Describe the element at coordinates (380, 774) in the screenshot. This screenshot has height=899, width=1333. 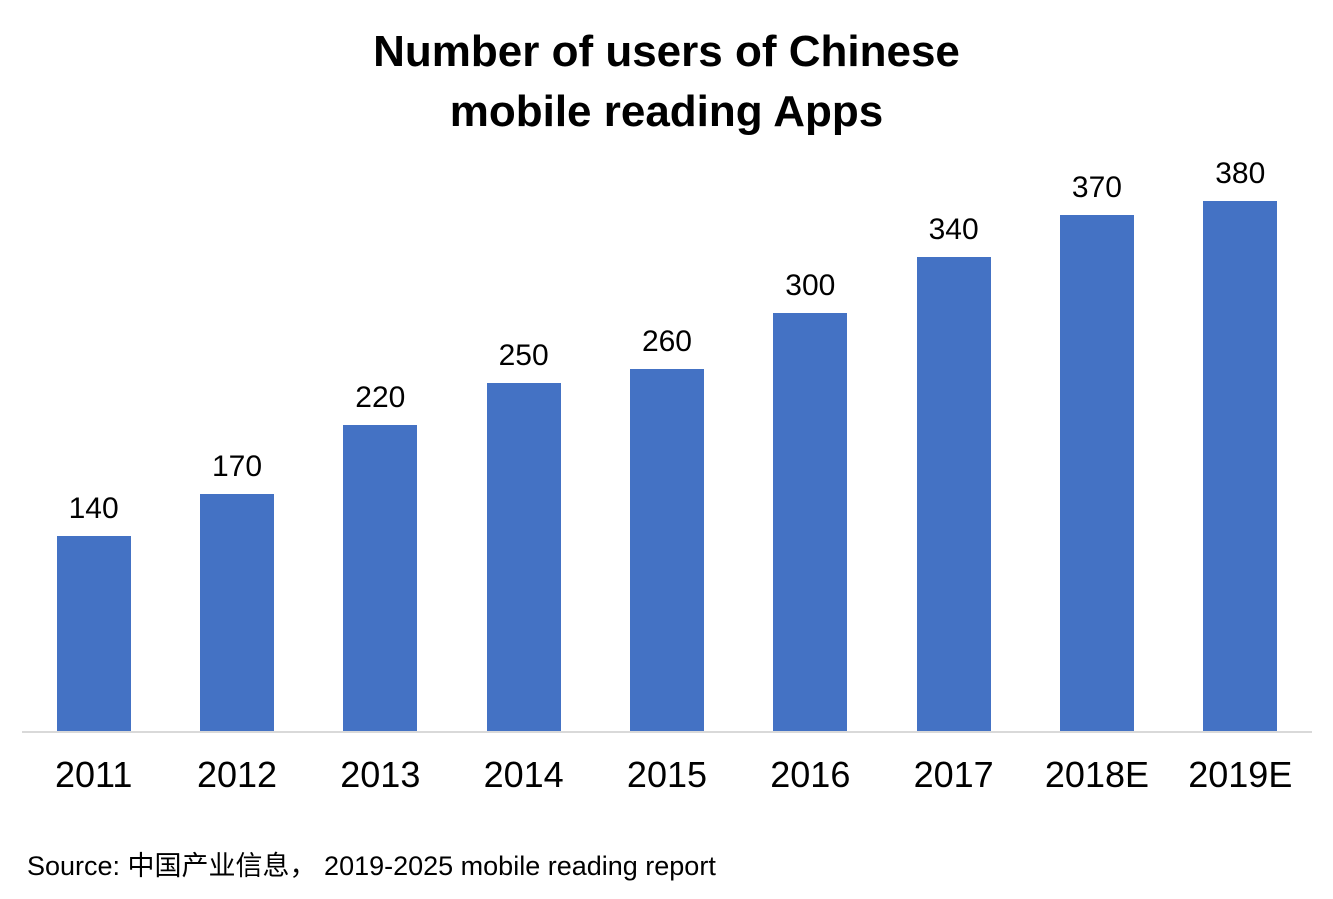
I see `x-axis-label: 2013` at that location.